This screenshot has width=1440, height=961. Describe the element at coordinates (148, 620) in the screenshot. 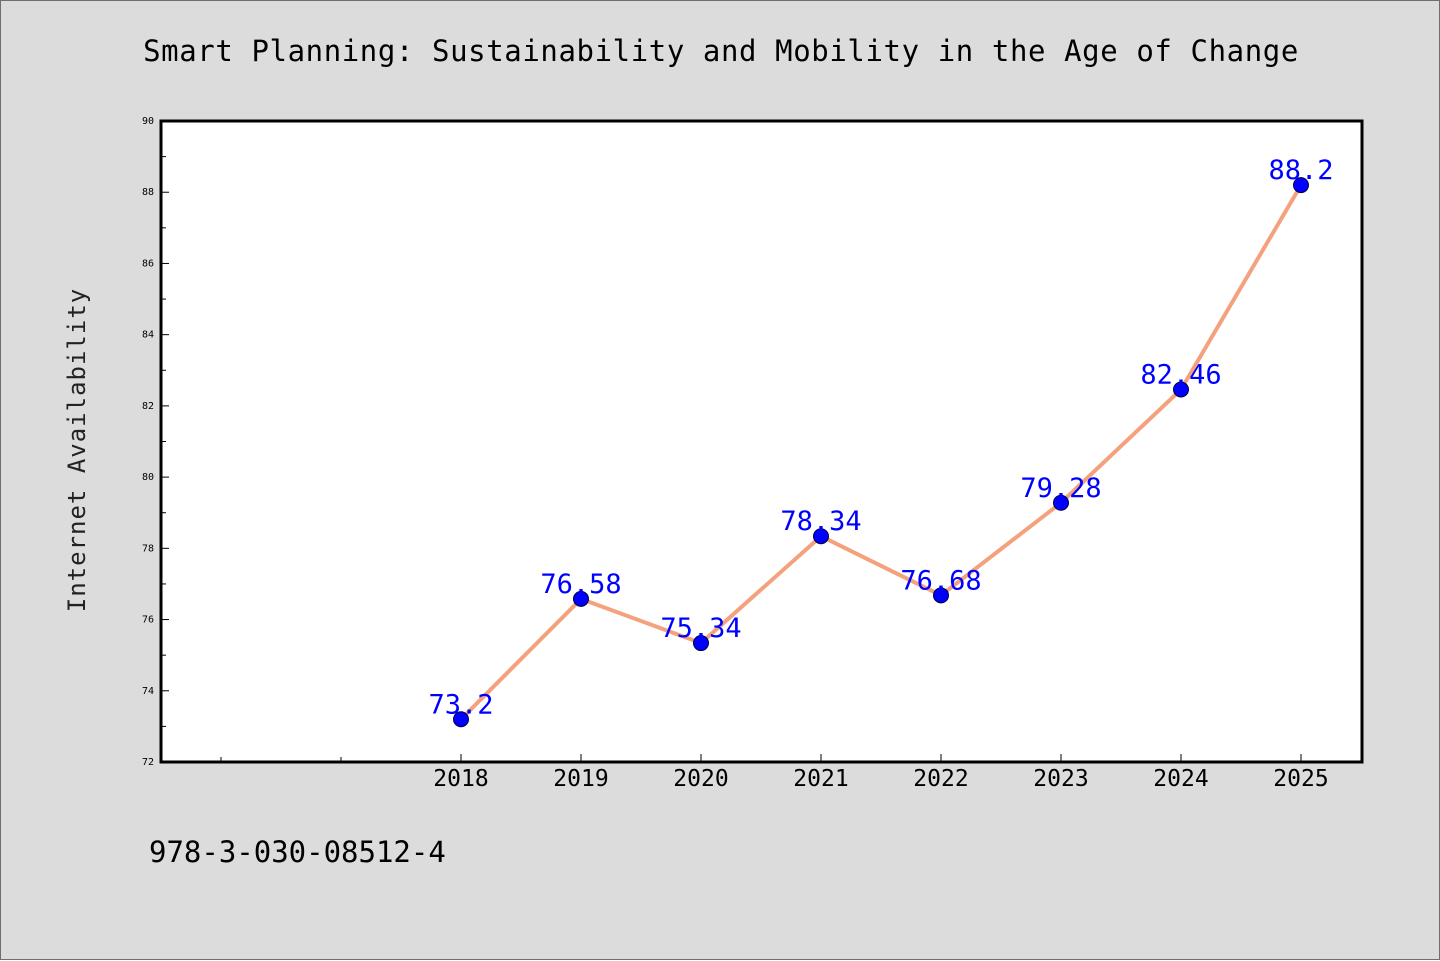

I see `y-tick-label: 76` at that location.